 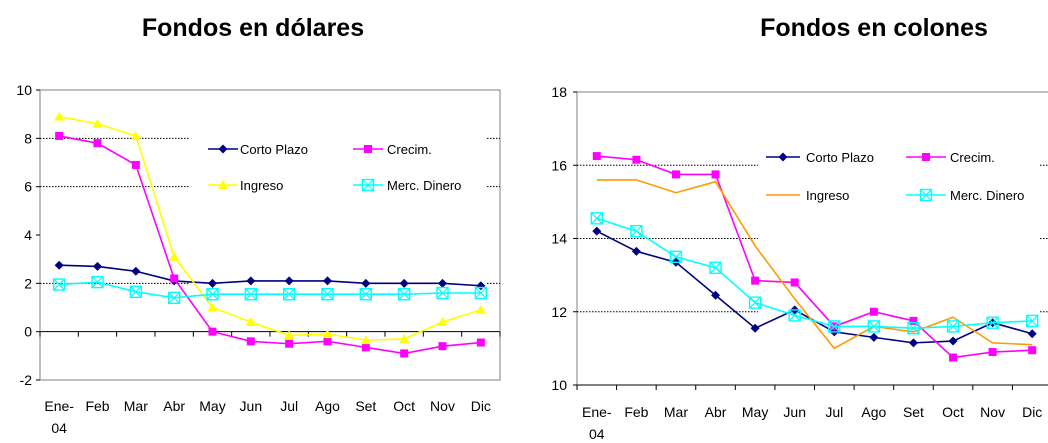 I want to click on point-colones-merc-dinero-6-cross, so click(x=834, y=326).